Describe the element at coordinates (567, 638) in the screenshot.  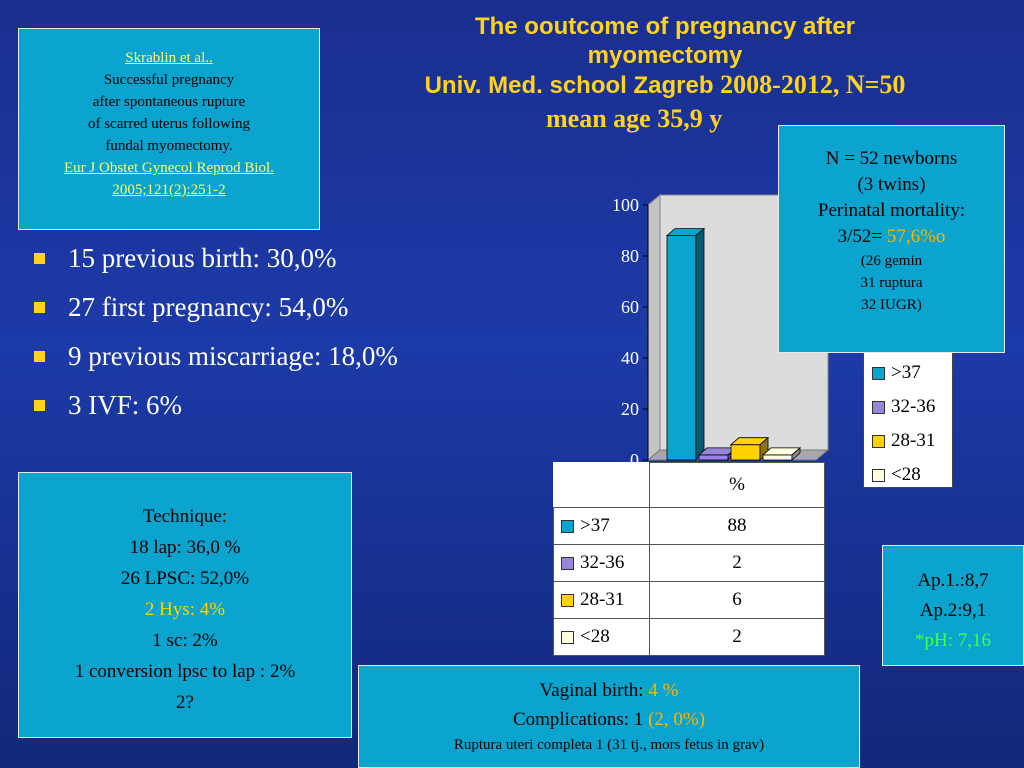
I see `table-swatch-lt28` at that location.